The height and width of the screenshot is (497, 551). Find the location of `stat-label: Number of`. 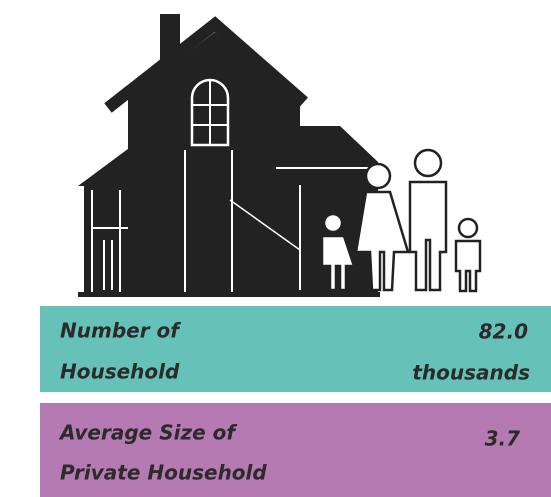

stat-label: Number of is located at coordinates (120, 331).